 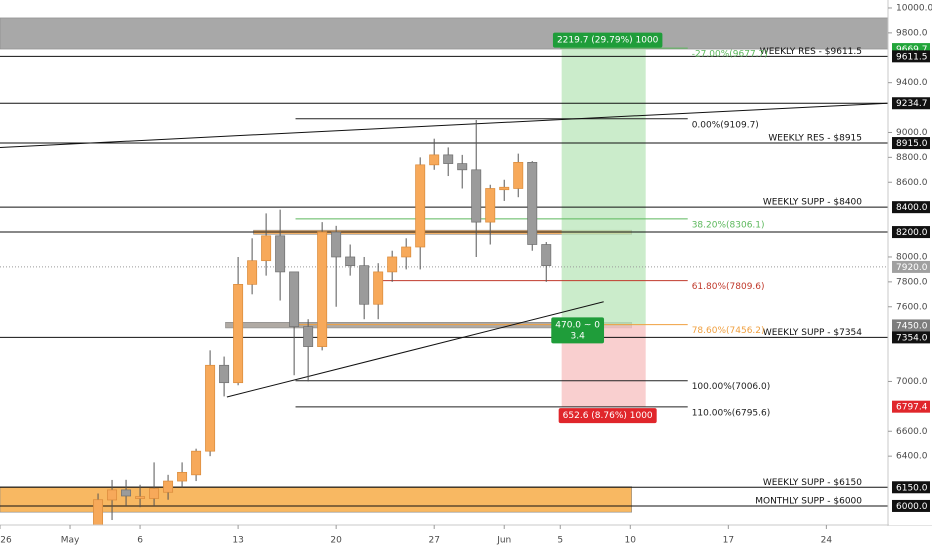 I want to click on fib-label: 38.20%(8306.1), so click(x=728, y=225).